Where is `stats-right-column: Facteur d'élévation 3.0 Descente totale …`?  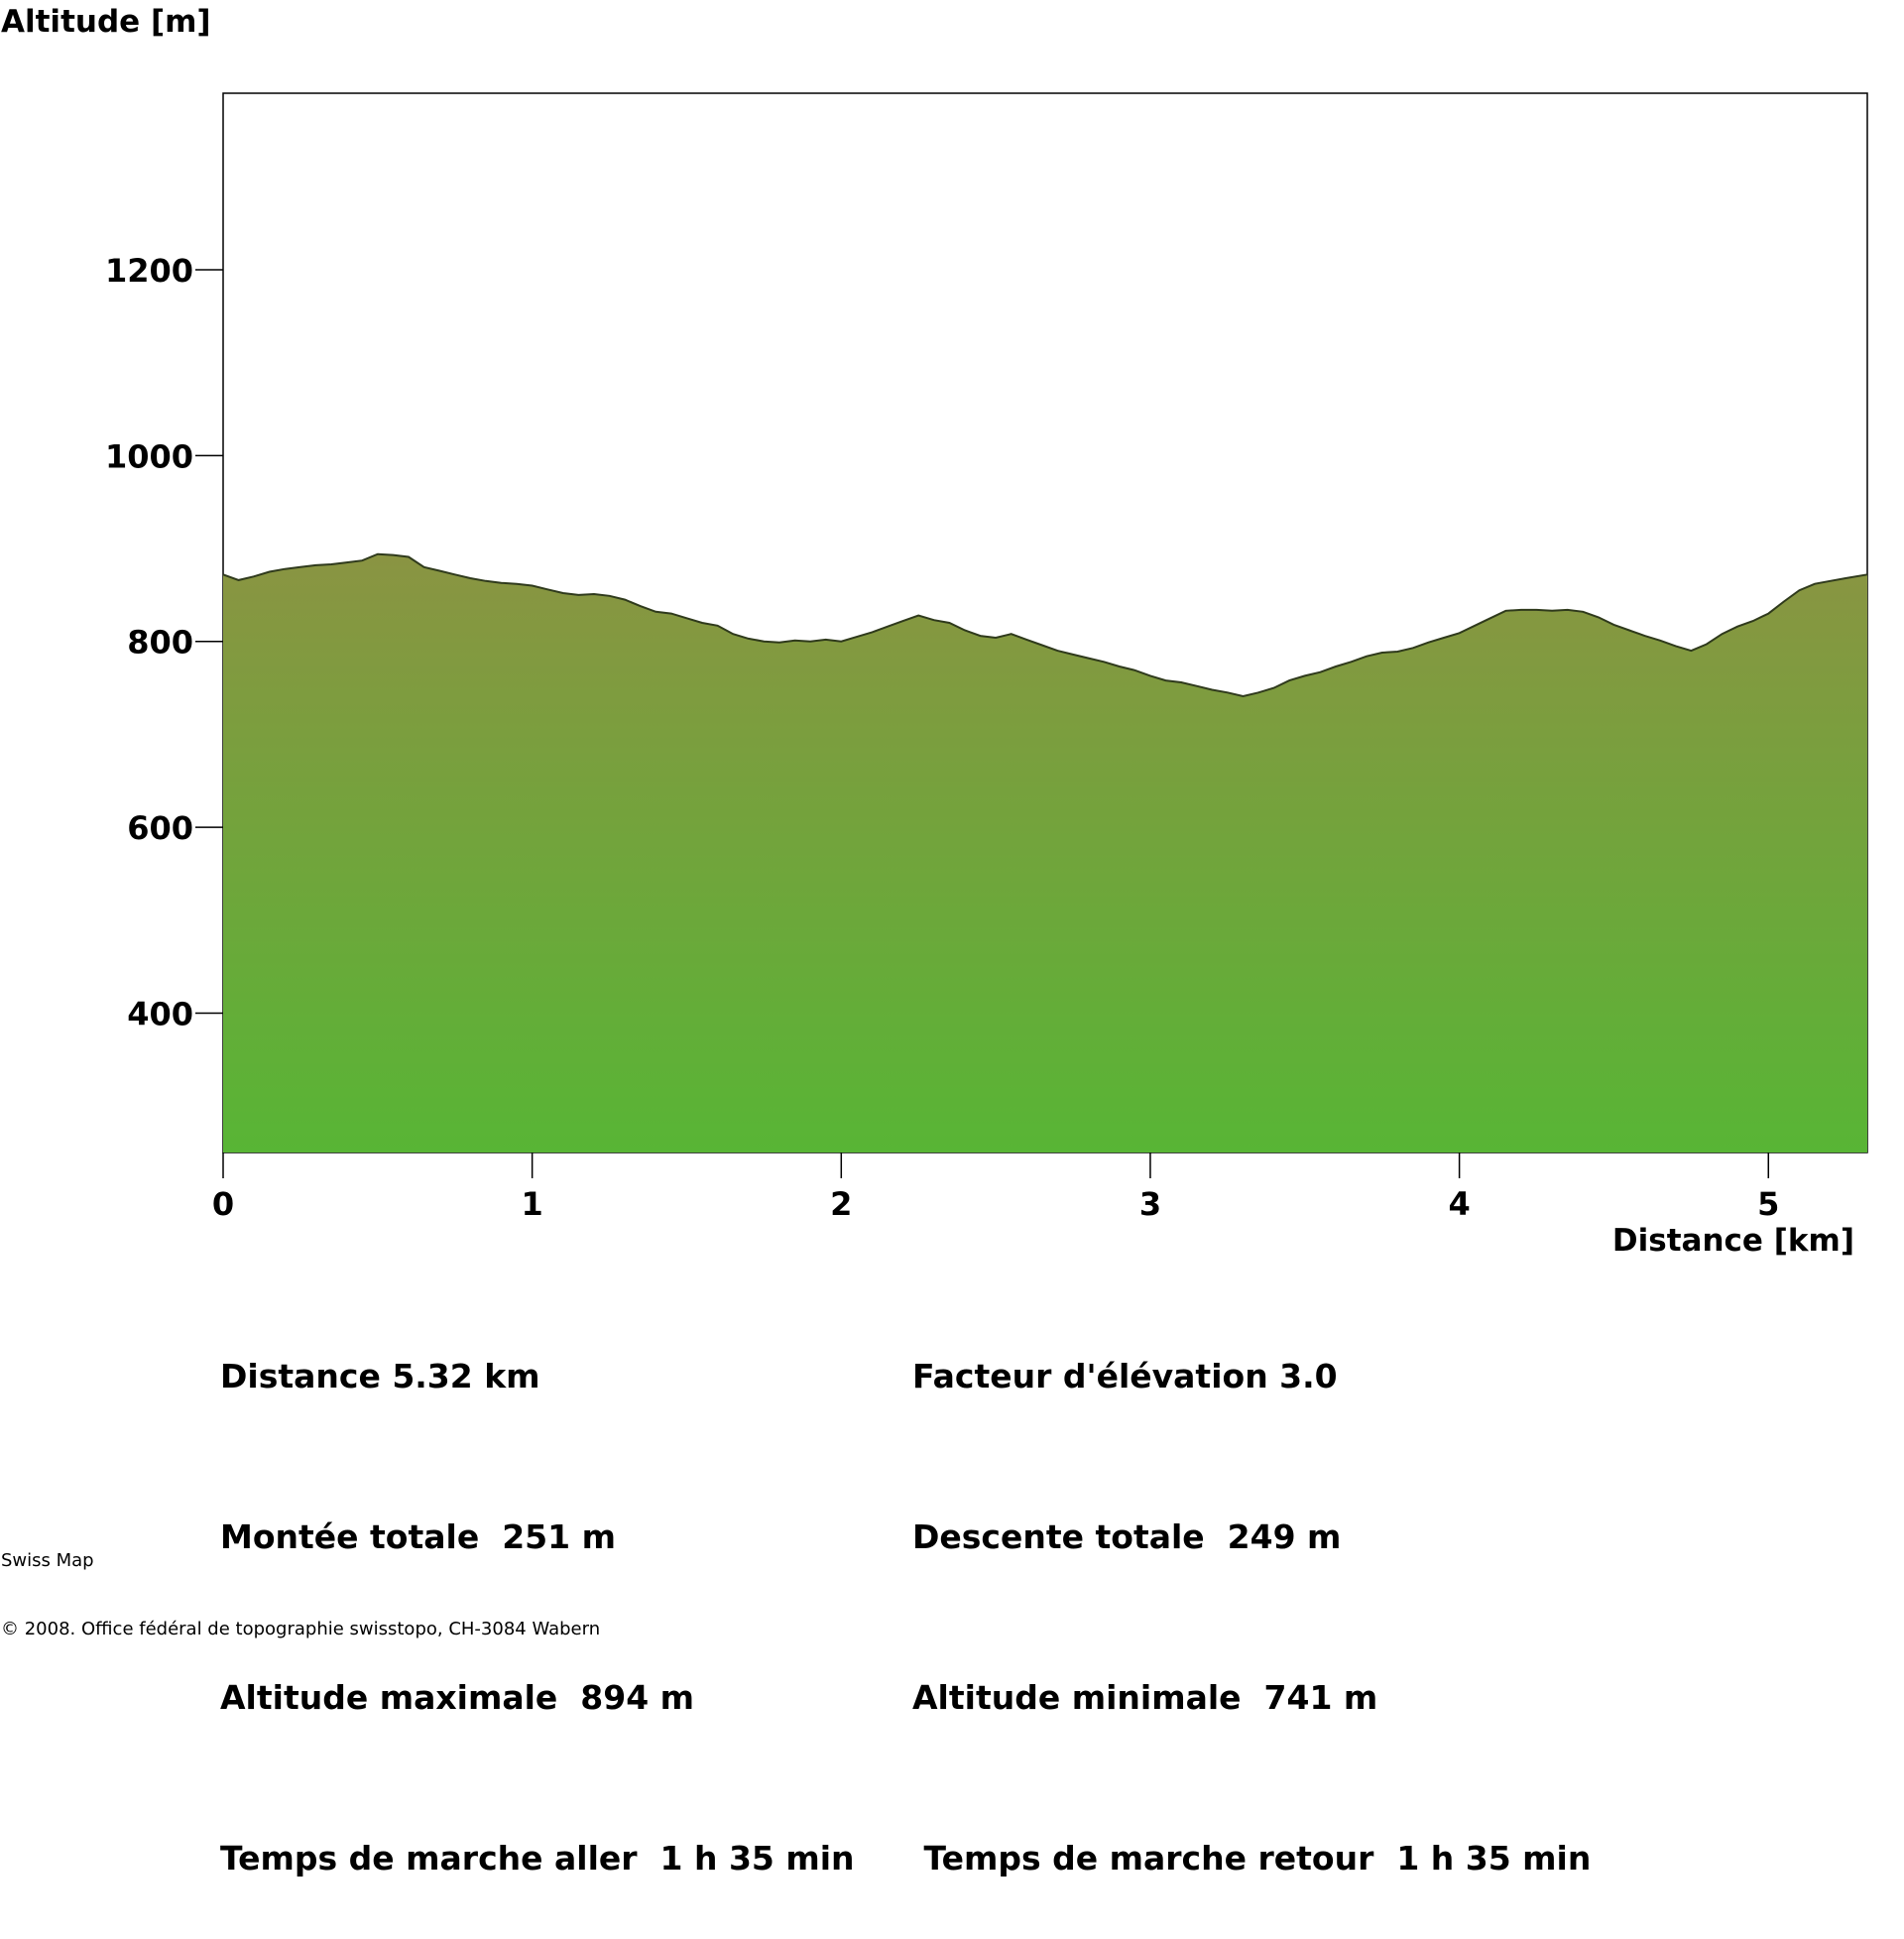
stats-right-column: Facteur d'élévation 3.0 Descente totale … is located at coordinates (1251, 1591).